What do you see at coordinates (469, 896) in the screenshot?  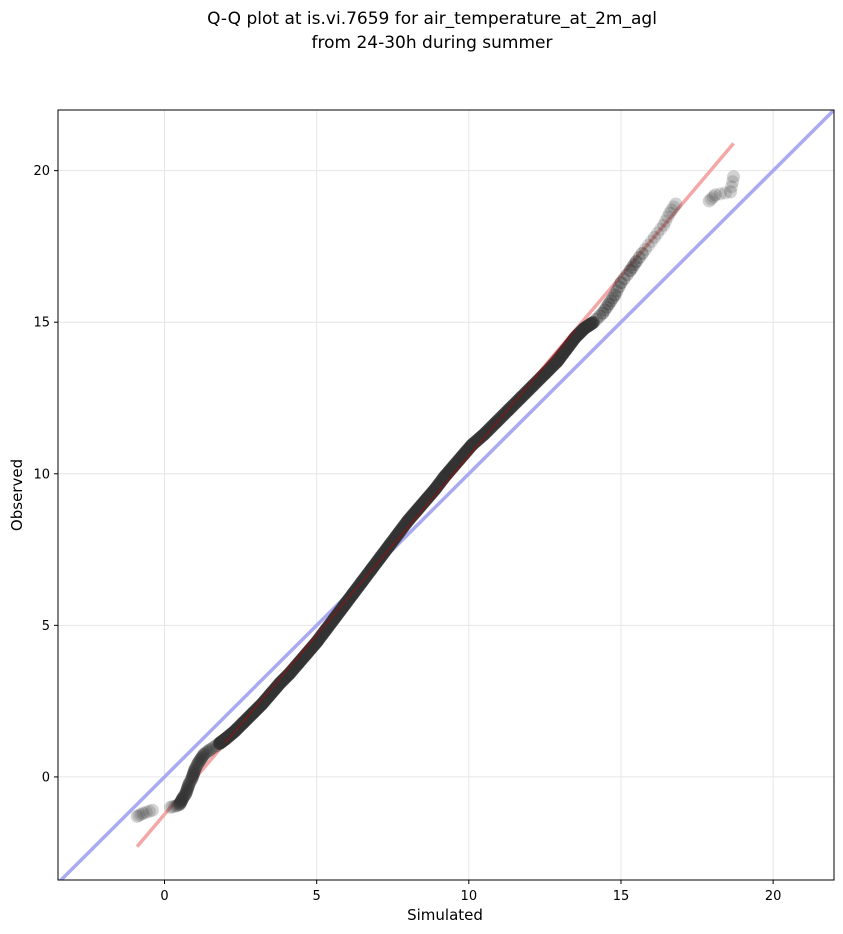 I see `x-tick-label: 10` at bounding box center [469, 896].